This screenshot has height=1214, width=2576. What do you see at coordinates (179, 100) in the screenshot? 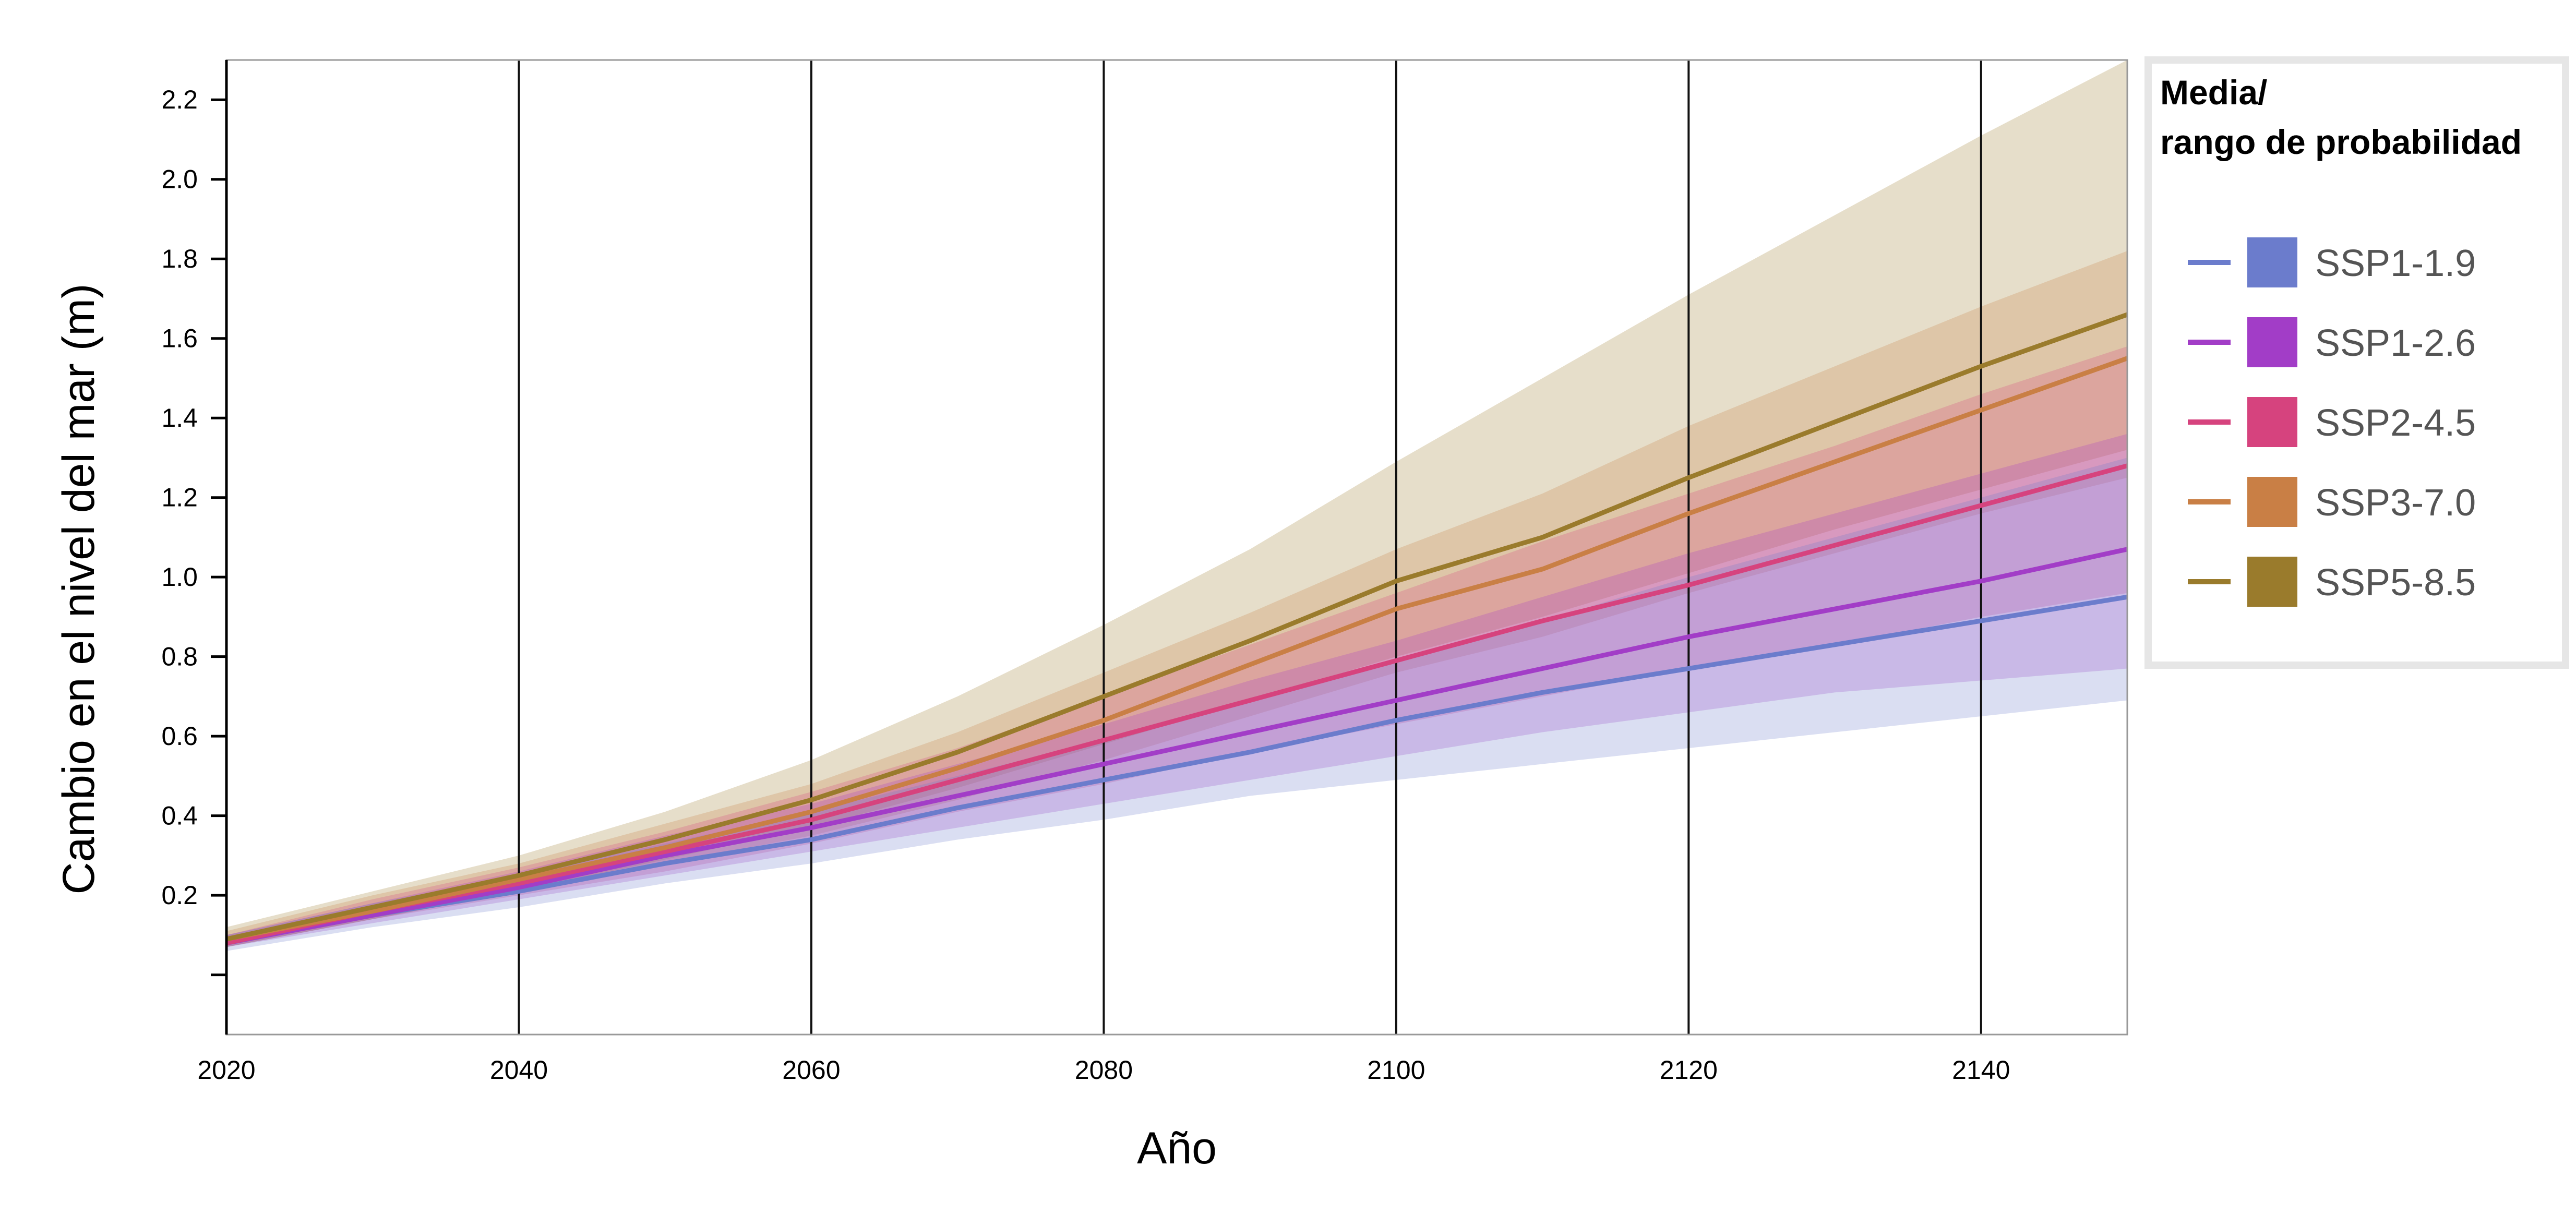
I see `y-tick-label: 2.2` at bounding box center [179, 100].